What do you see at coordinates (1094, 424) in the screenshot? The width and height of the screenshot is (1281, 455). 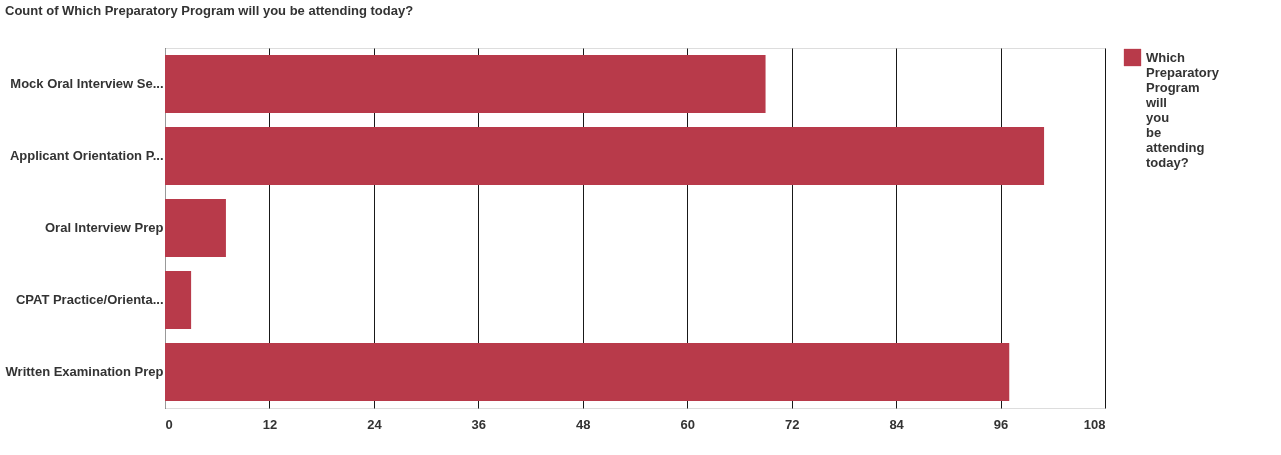 I see `x-tick-label: 108` at bounding box center [1094, 424].